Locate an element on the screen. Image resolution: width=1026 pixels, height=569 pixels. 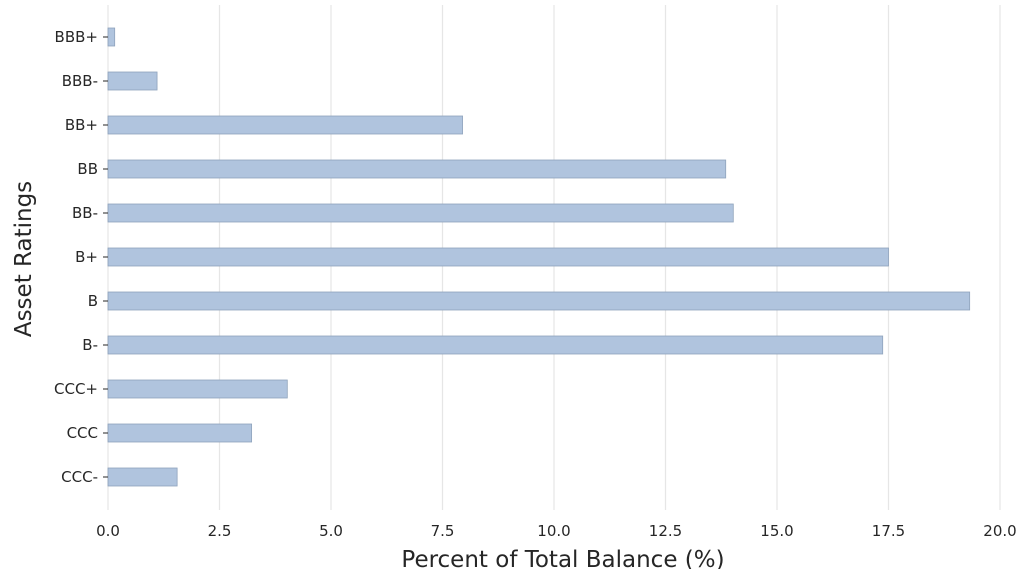
y-tick-label: B- is located at coordinates (90, 345).